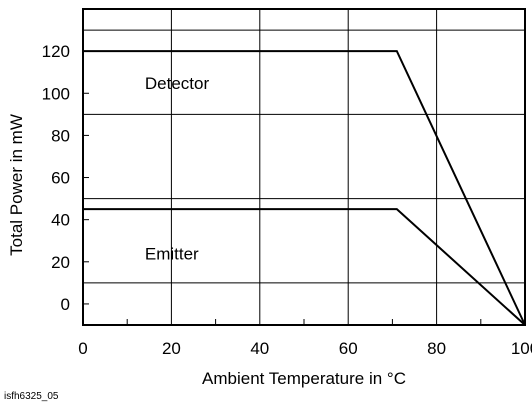  Describe the element at coordinates (304, 378) in the screenshot. I see `x-axis-title: Ambient Temperature in °C` at that location.